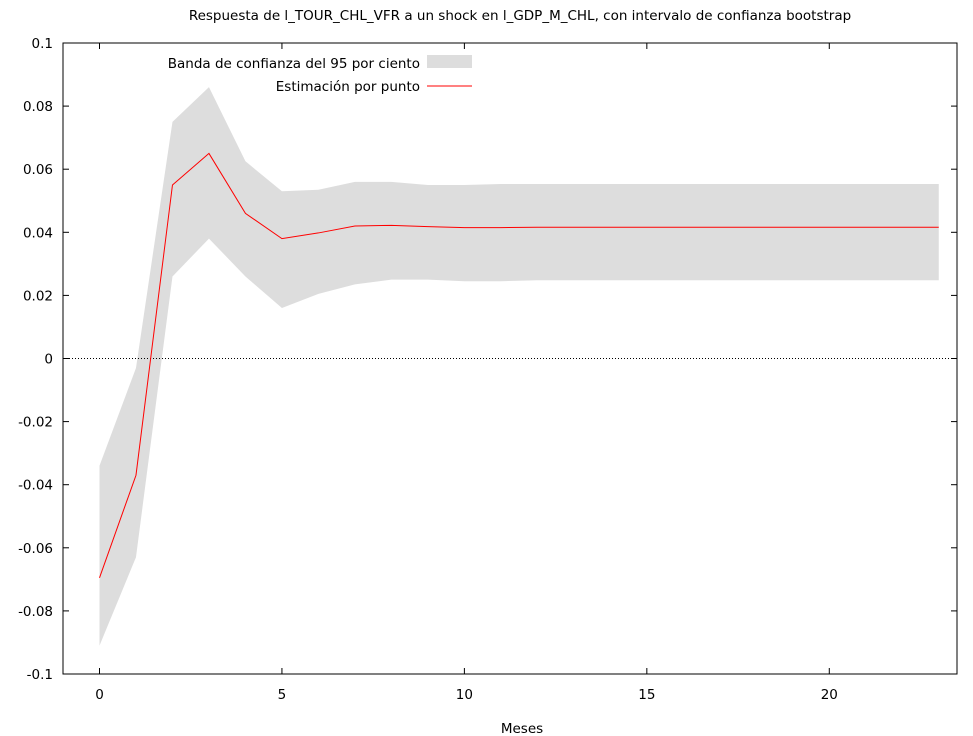 Image resolution: width=973 pixels, height=736 pixels. Describe the element at coordinates (294, 64) in the screenshot. I see `legend-label-band: Banda de confianza del 95 por ciento` at that location.